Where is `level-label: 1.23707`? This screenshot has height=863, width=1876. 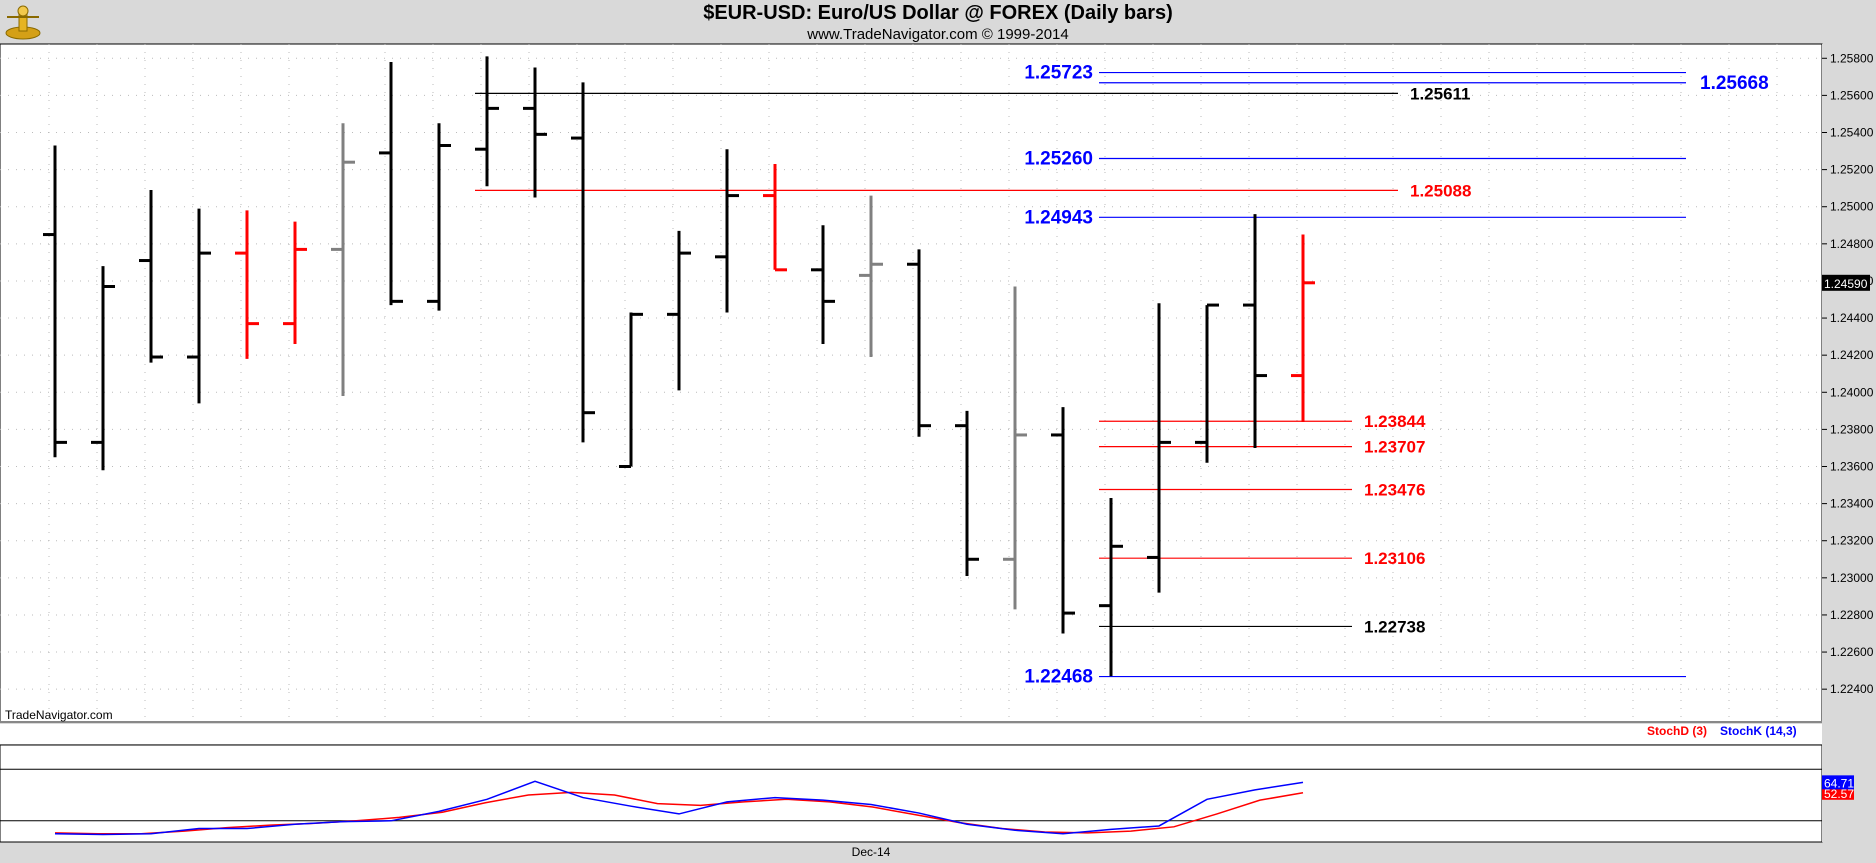 level-label: 1.23707 is located at coordinates (1394, 447).